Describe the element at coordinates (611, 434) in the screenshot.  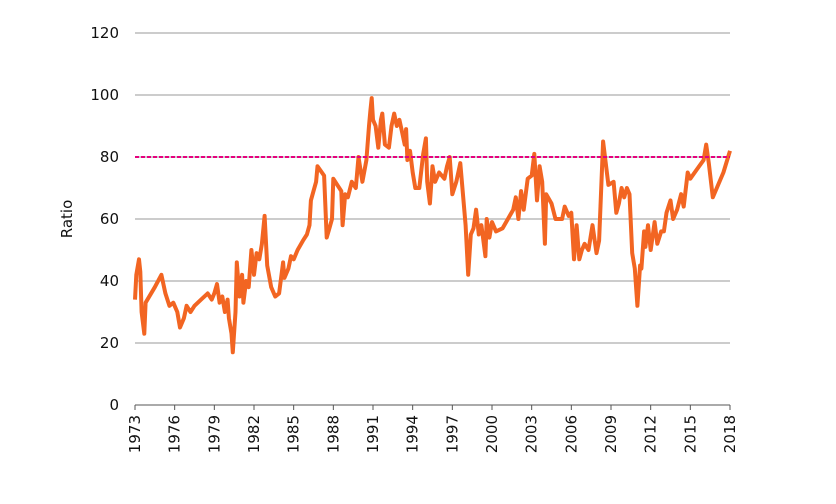
I see `x-tick-label: 2009` at that location.